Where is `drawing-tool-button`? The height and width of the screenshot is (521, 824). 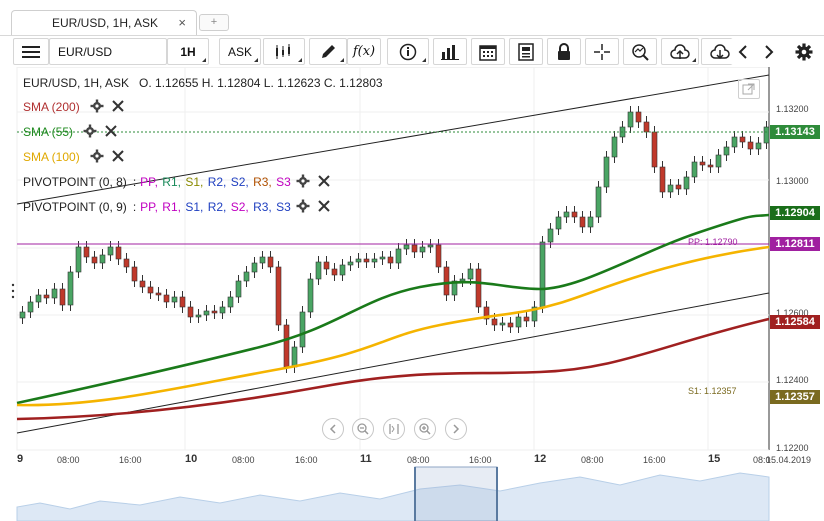 drawing-tool-button is located at coordinates (328, 51).